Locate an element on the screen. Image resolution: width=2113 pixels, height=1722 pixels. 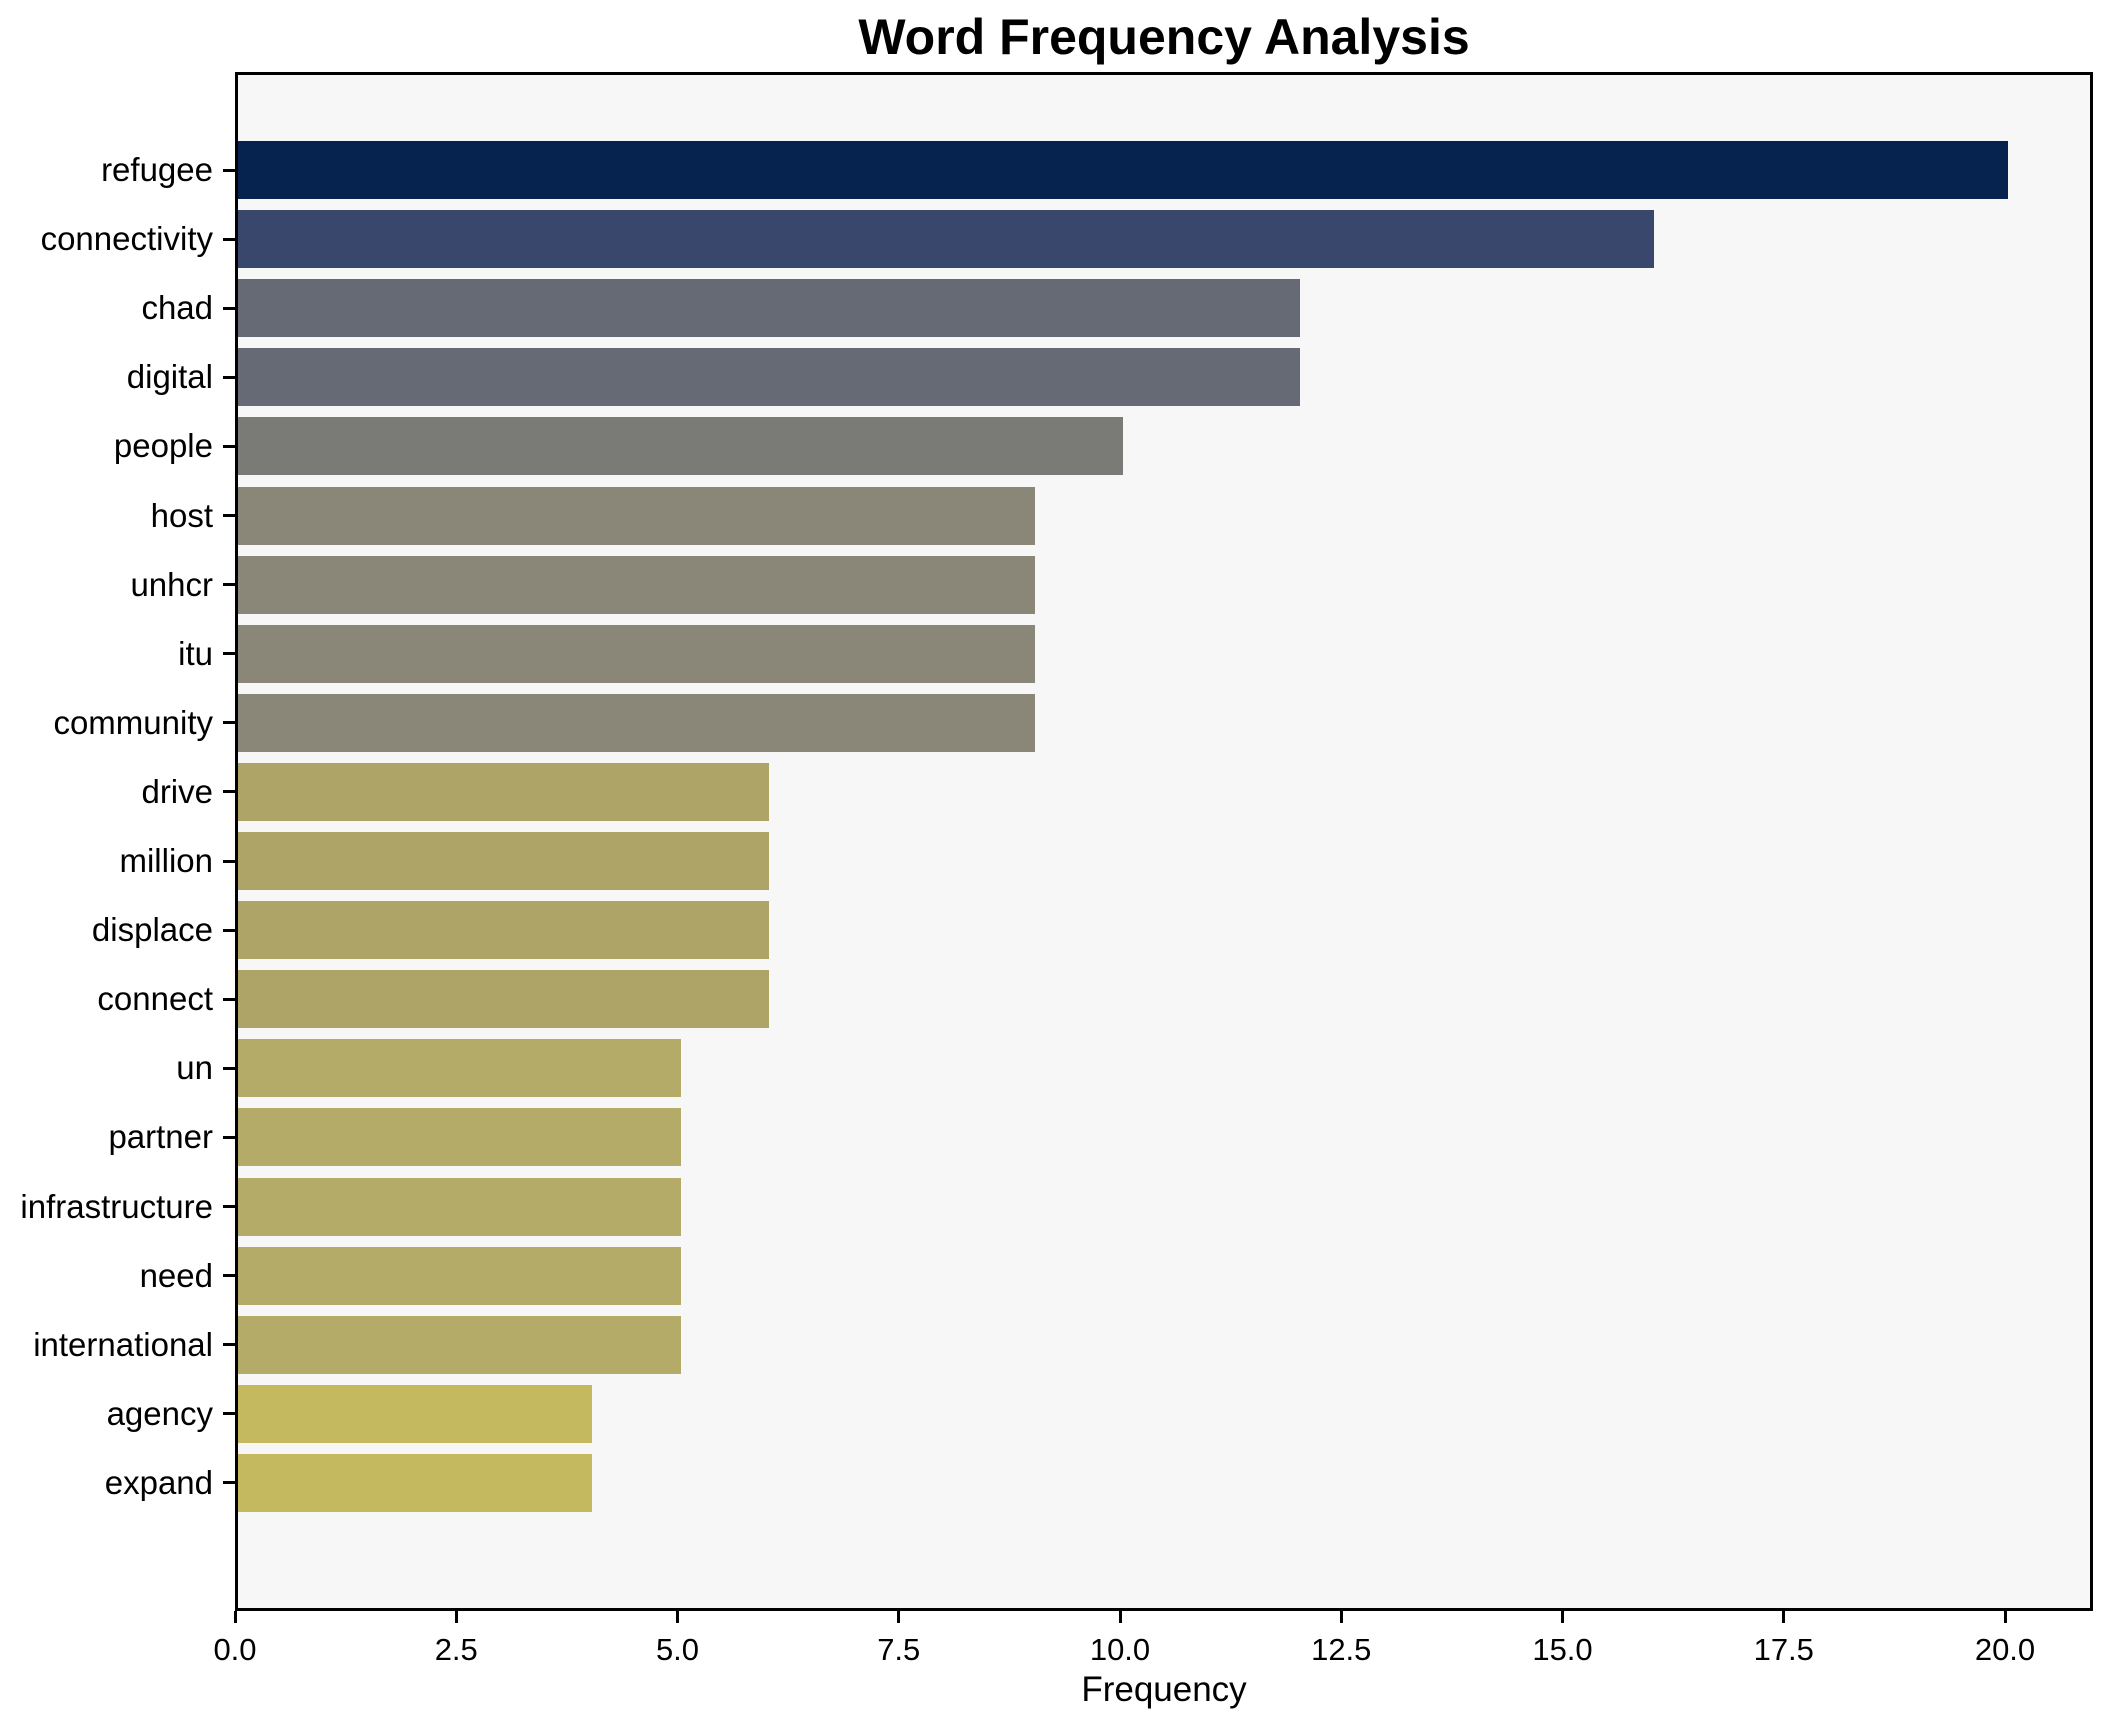
y-tick-label-digital: digital is located at coordinates (169, 377).